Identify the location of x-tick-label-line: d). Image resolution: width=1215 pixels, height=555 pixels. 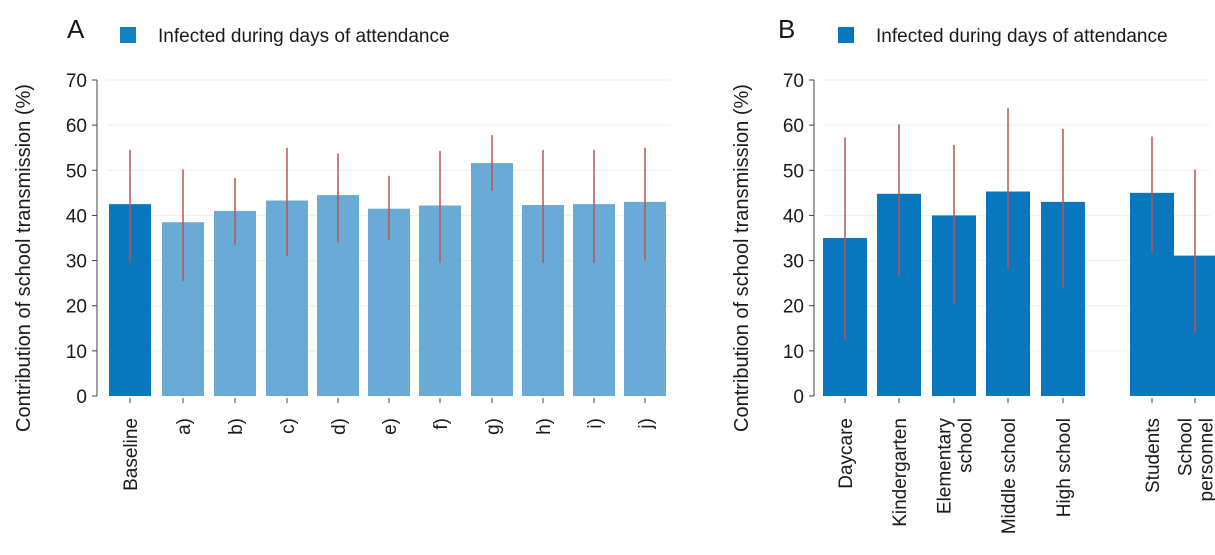
(339, 426).